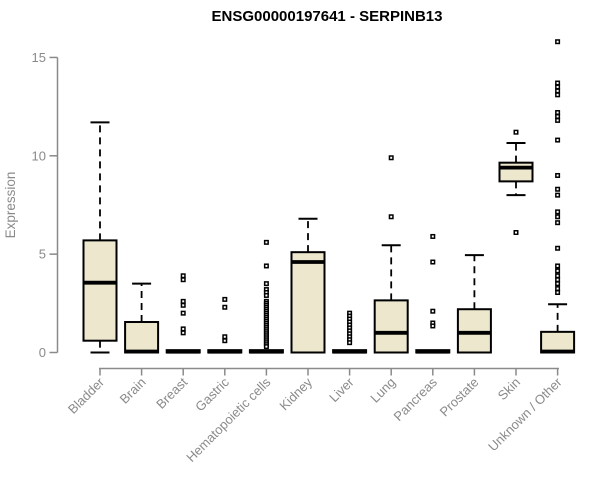 The height and width of the screenshot is (500, 600). Describe the element at coordinates (54, 205) in the screenshot. I see `y-axis` at that location.